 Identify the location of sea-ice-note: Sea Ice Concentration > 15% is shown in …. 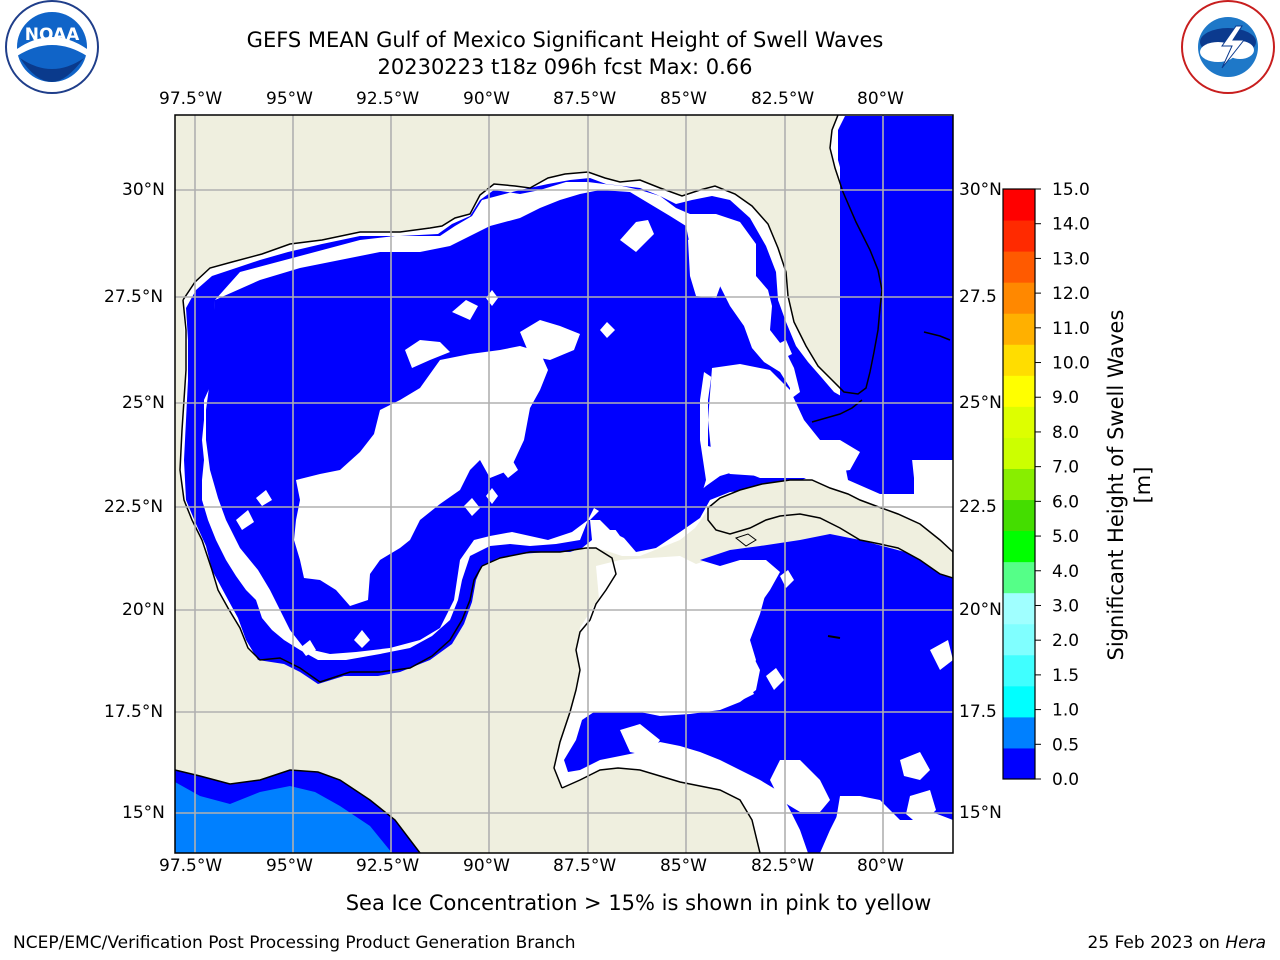
(638, 903).